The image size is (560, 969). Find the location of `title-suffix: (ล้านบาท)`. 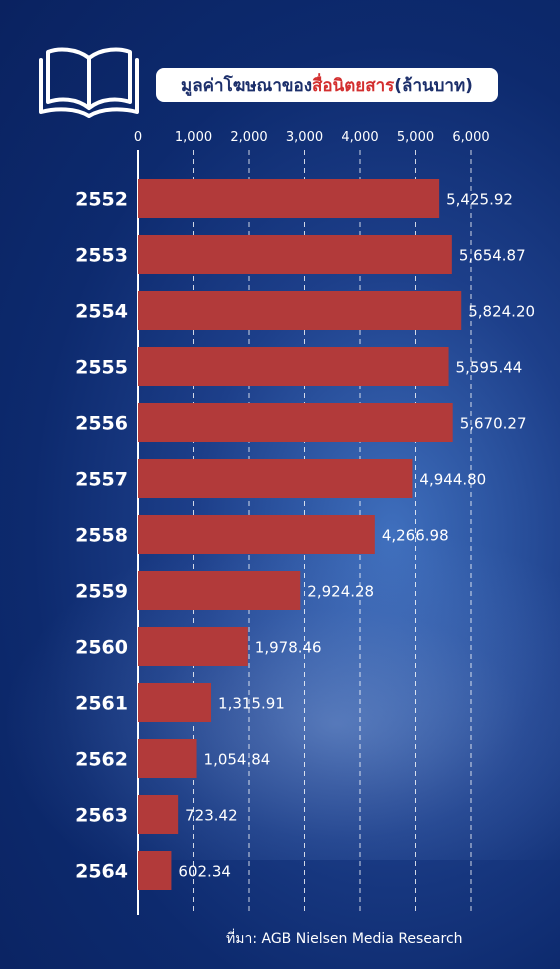

title-suffix: (ล้านบาท) is located at coordinates (433, 85).